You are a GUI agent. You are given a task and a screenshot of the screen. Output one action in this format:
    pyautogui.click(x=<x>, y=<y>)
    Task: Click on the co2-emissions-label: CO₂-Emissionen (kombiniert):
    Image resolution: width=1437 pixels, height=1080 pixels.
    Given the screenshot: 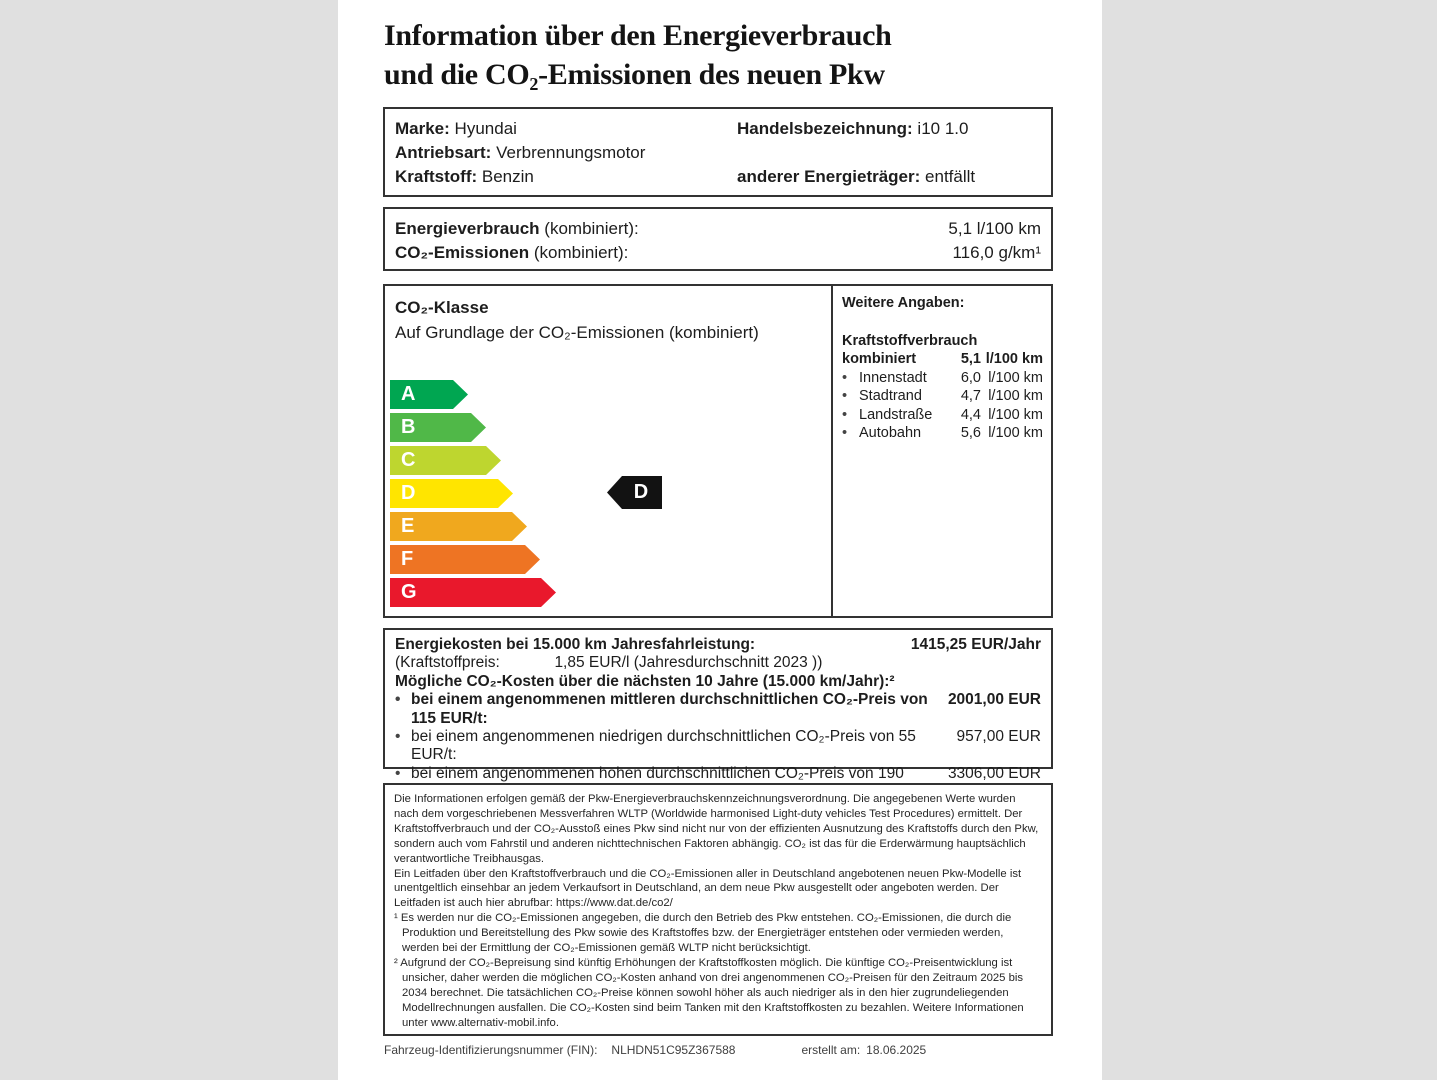 What is the action you would take?
    pyautogui.click(x=511, y=253)
    